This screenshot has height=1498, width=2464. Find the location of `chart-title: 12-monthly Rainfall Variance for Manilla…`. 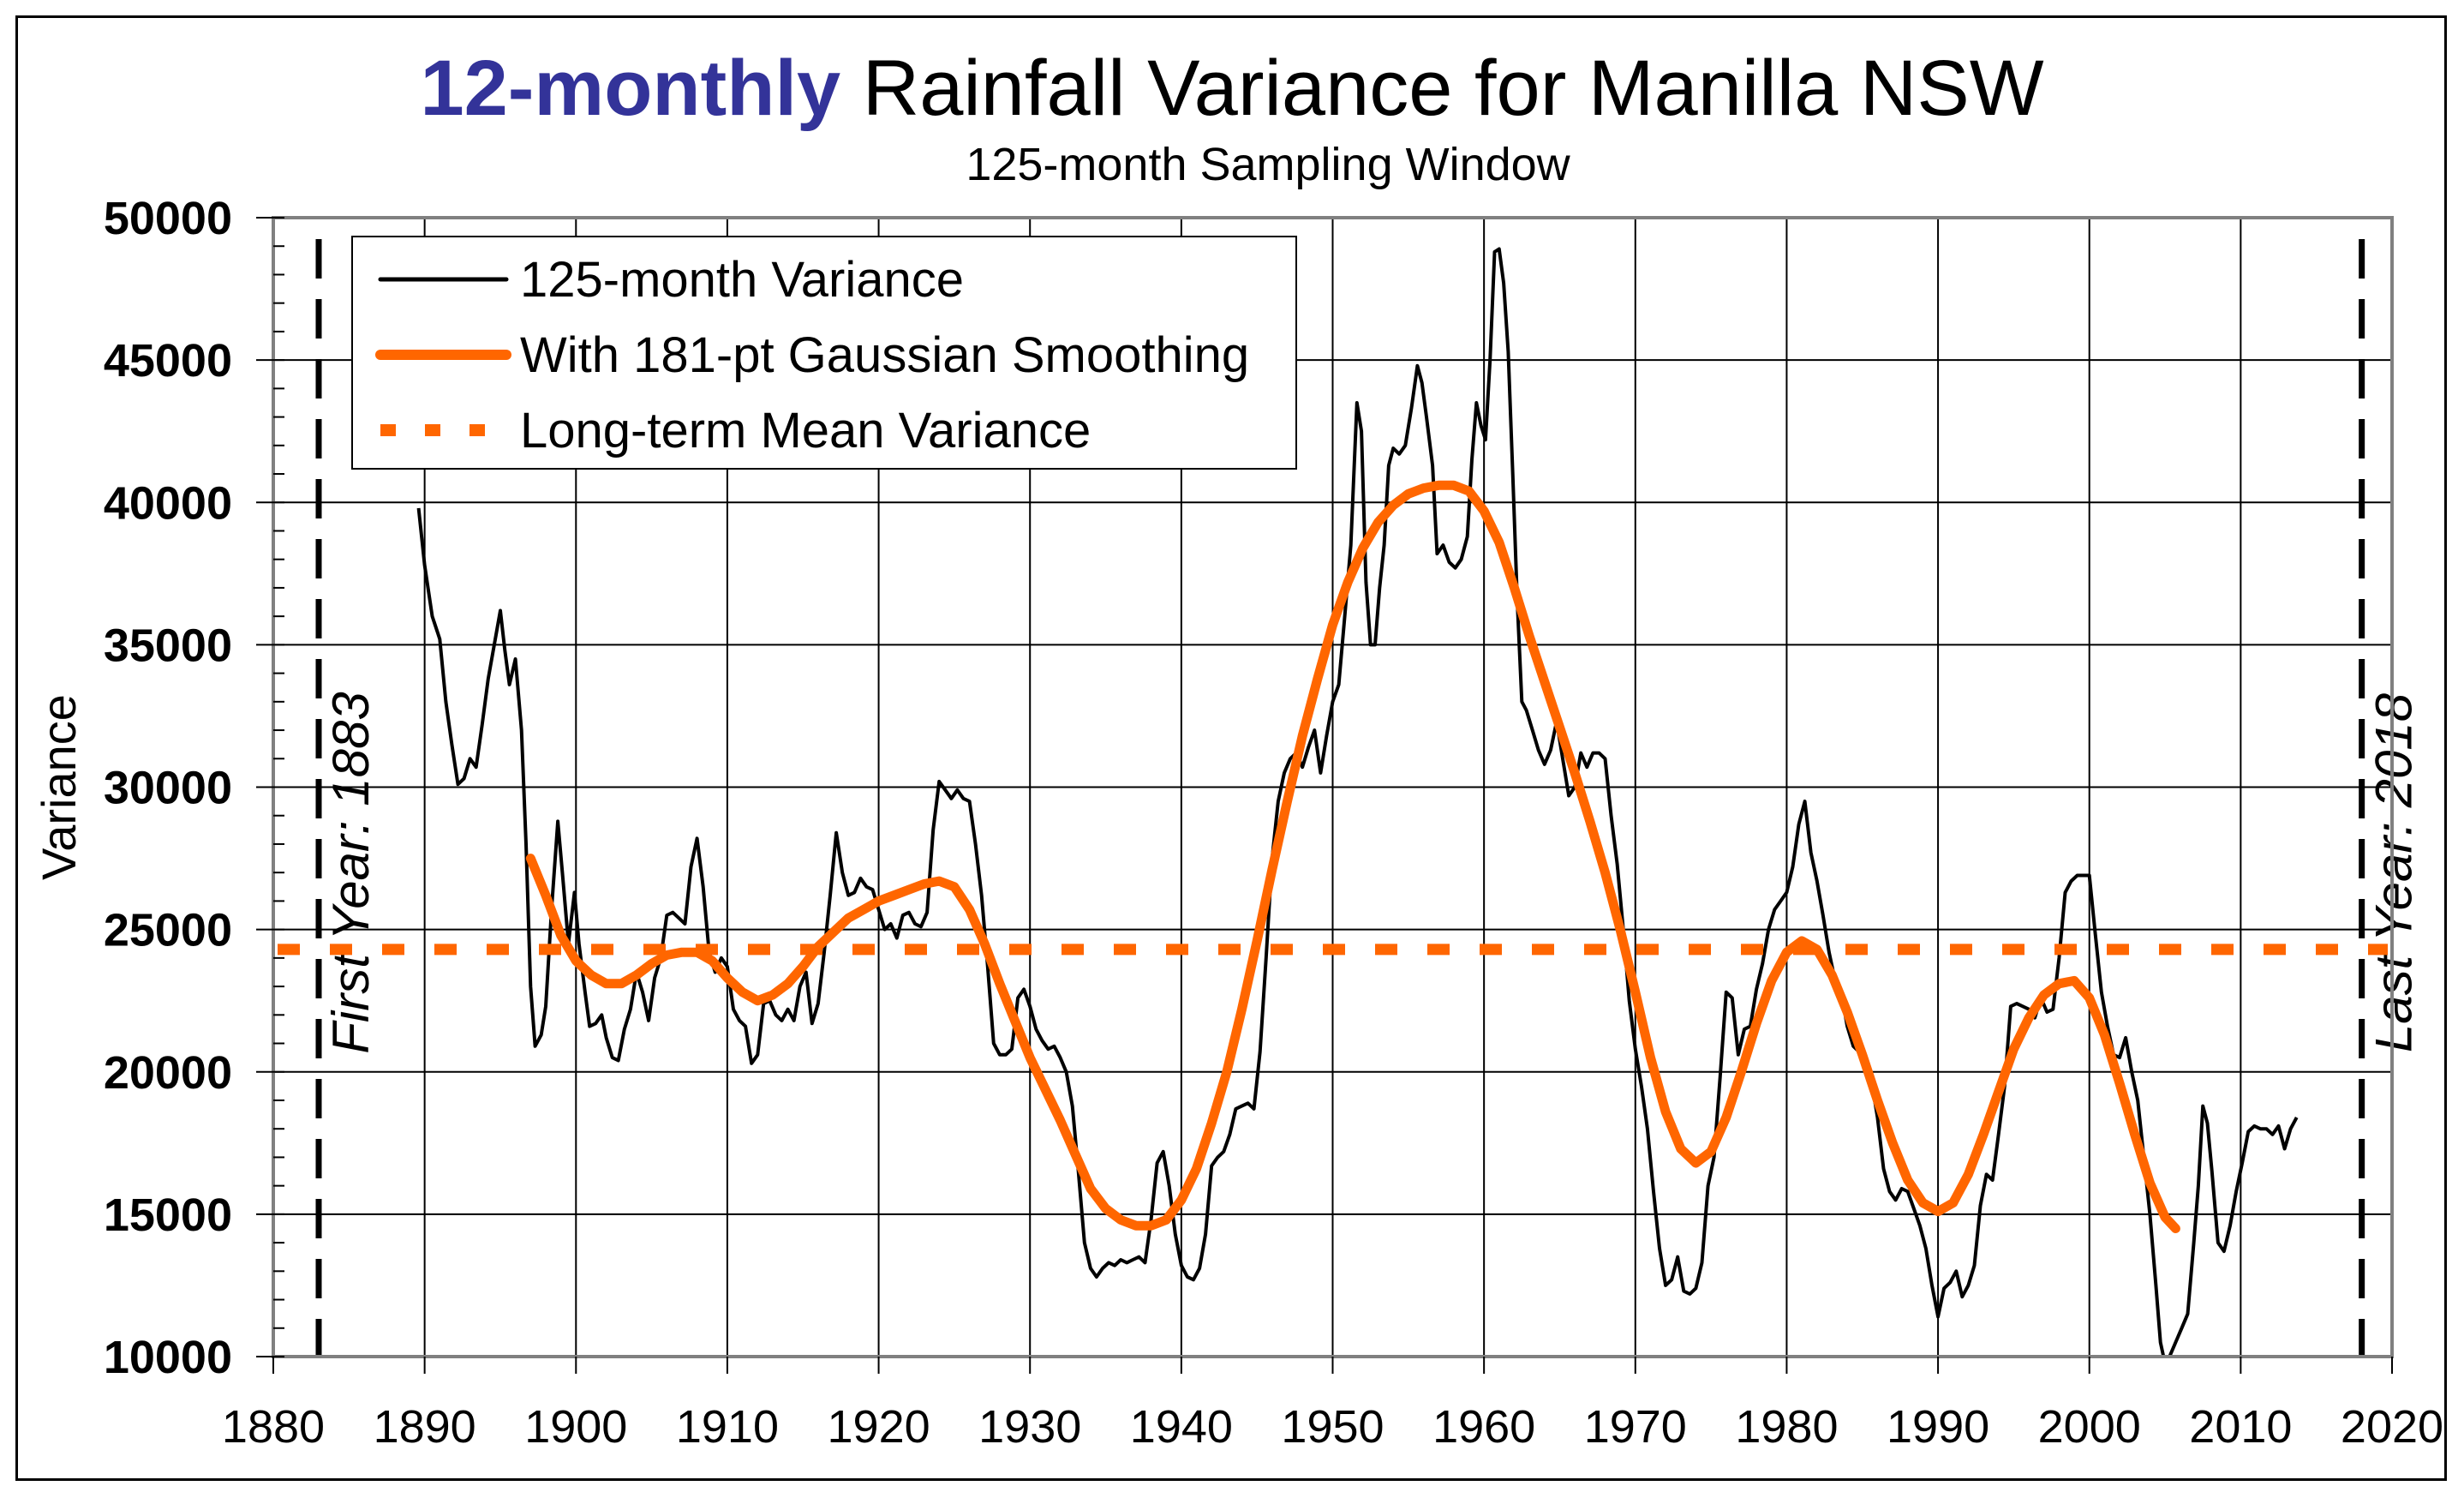

chart-title: 12-monthly Rainfall Variance for Manilla… is located at coordinates (1232, 88).